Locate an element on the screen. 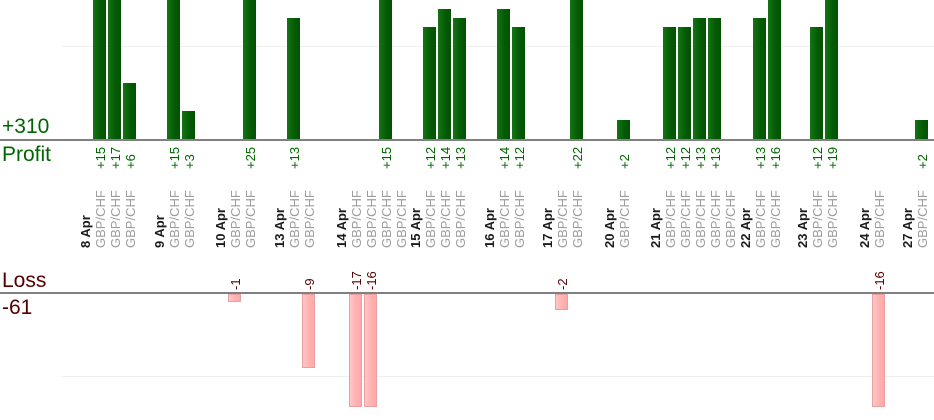  loss-value-label: -2 is located at coordinates (562, 284).